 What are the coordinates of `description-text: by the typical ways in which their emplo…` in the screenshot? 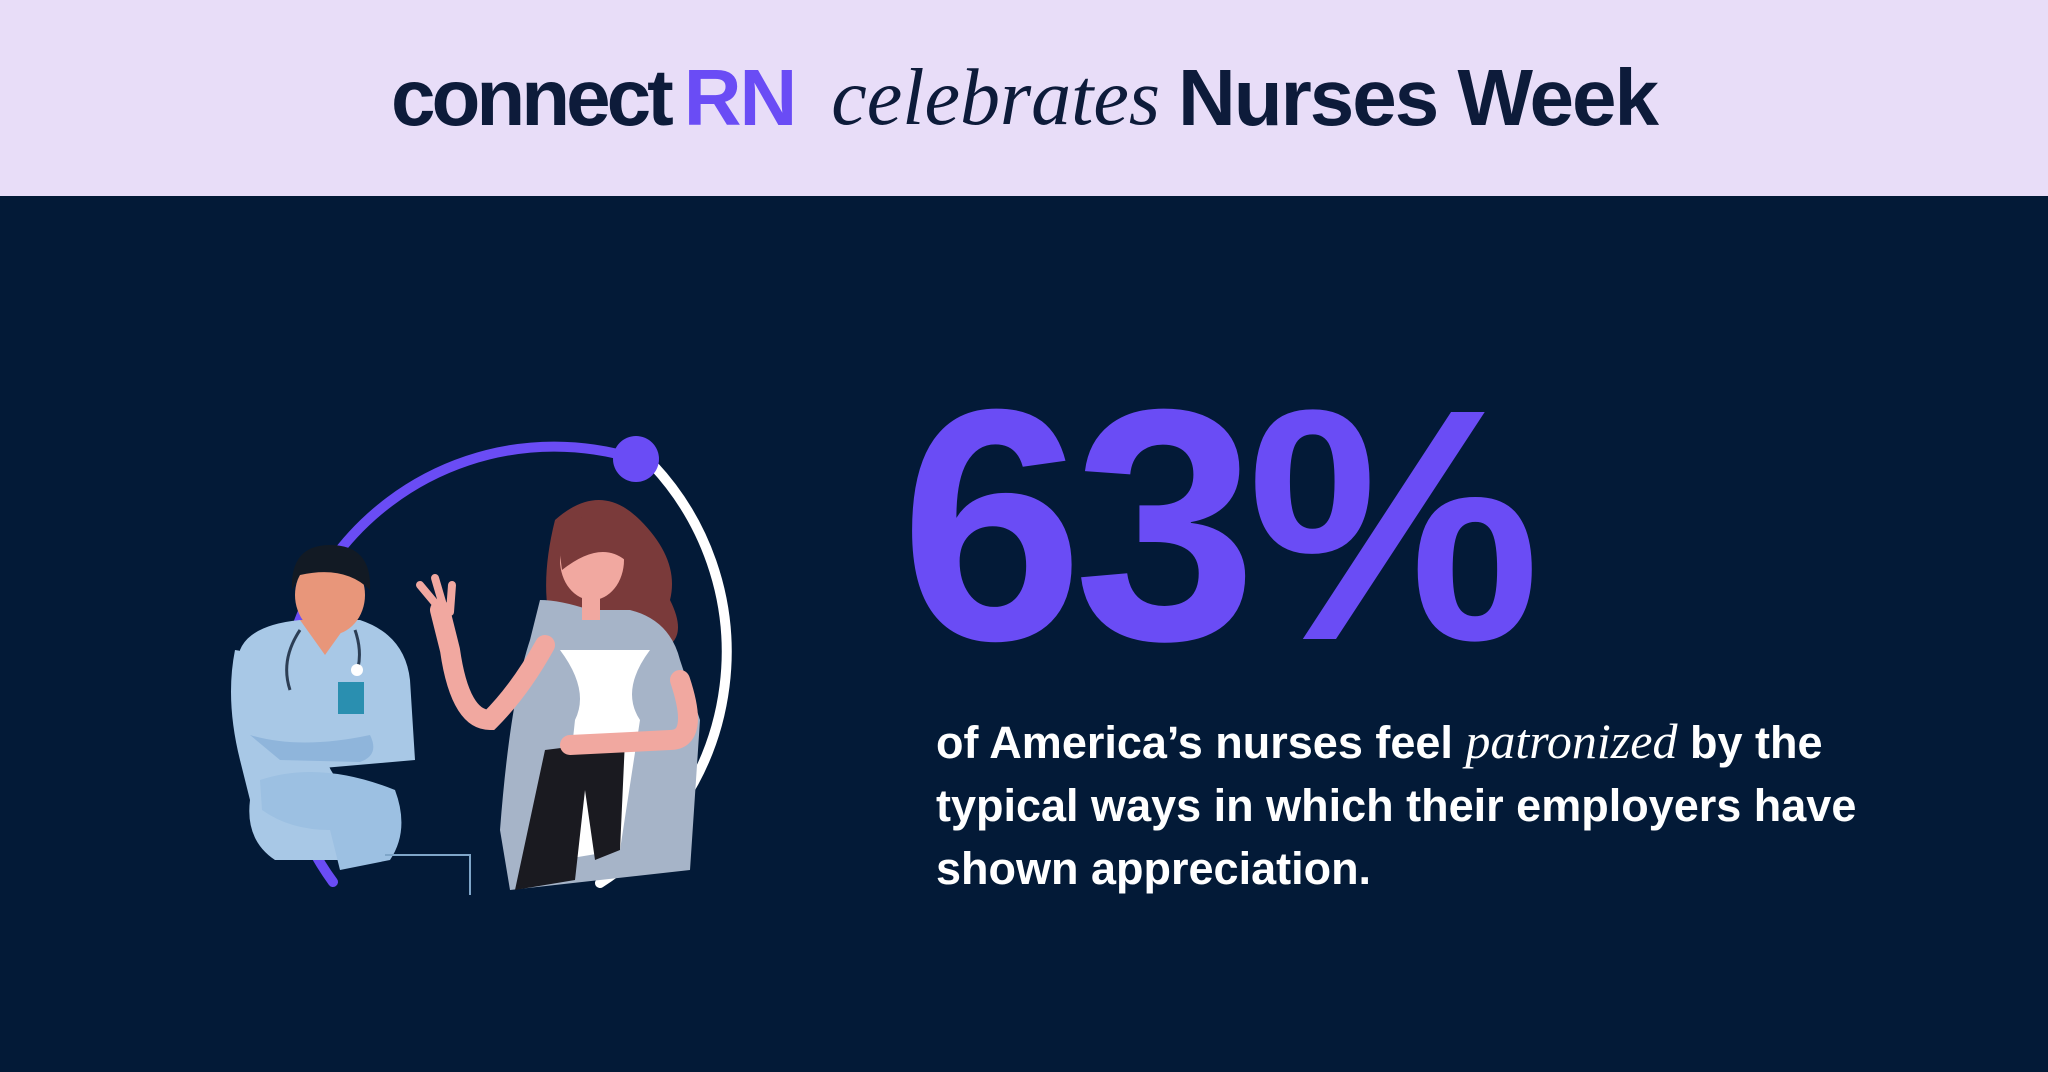 It's located at (1396, 805).